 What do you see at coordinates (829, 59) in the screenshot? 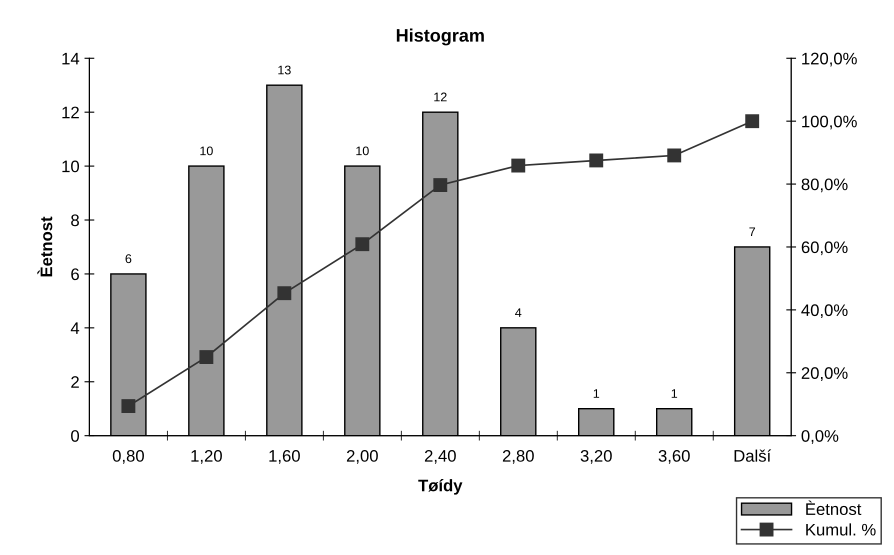
I see `y2-tick-label: 120,0%` at bounding box center [829, 59].